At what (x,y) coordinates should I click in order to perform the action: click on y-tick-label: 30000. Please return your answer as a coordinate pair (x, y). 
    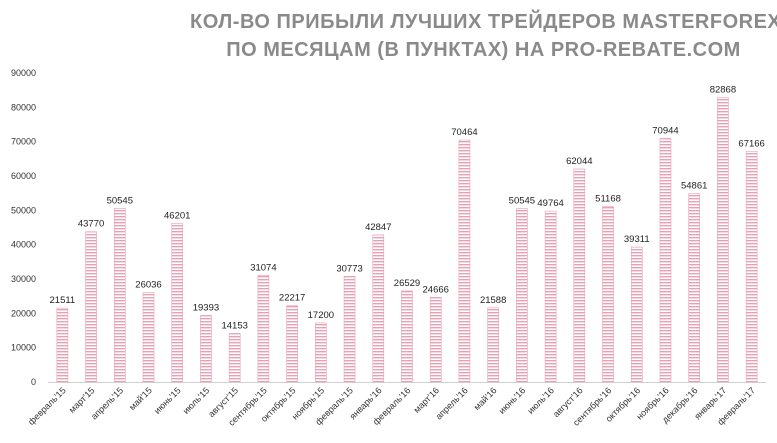
    Looking at the image, I should click on (23, 279).